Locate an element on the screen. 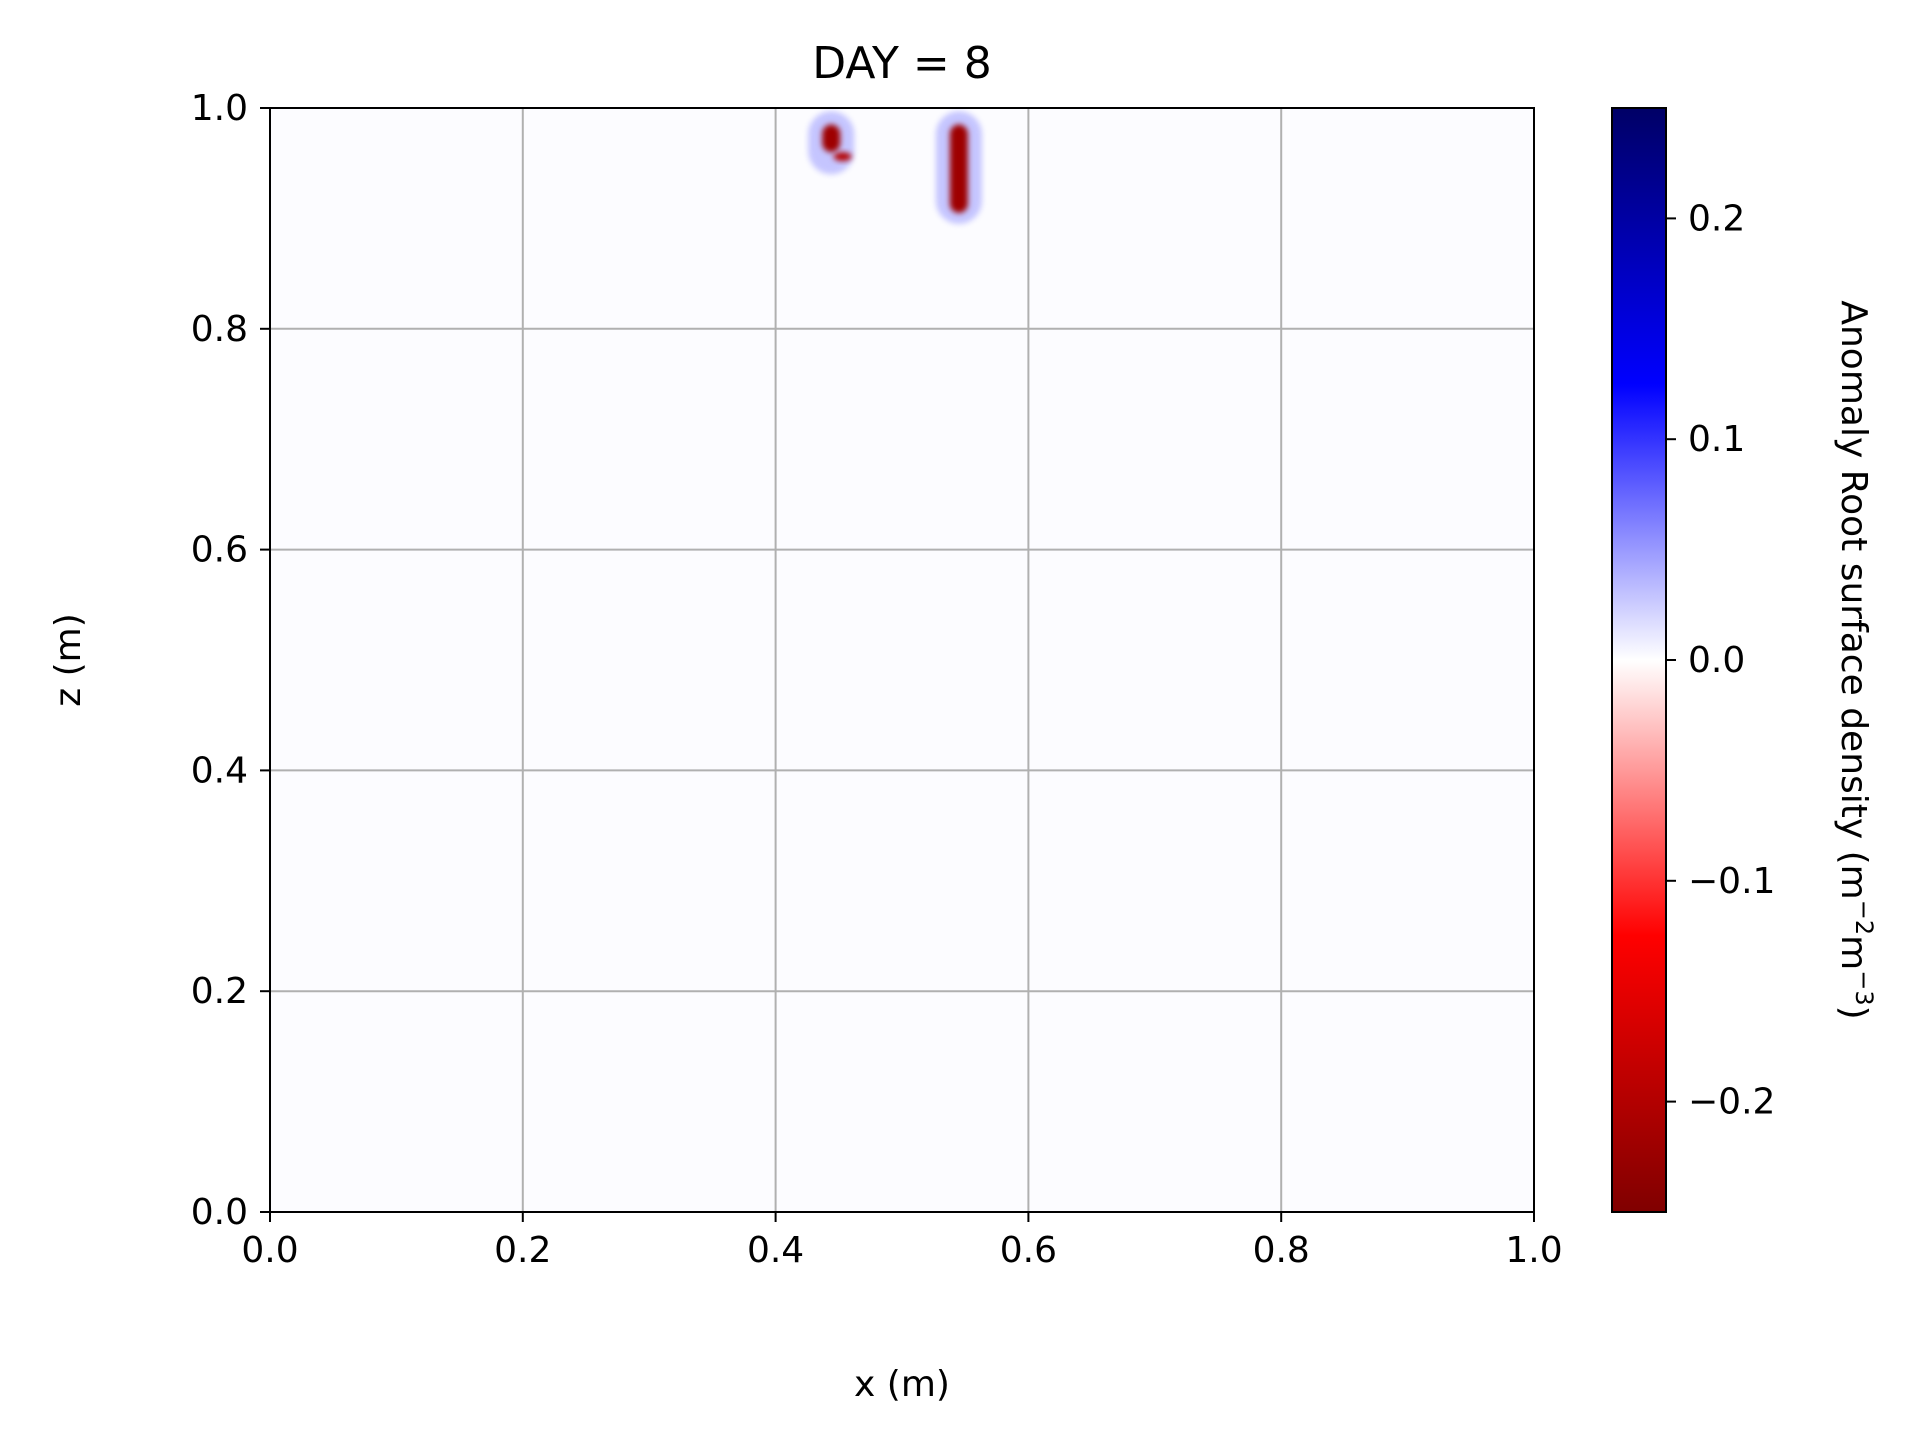 This screenshot has height=1440, width=1920. colorbar-label-exp2: −3 is located at coordinates (1864, 987).